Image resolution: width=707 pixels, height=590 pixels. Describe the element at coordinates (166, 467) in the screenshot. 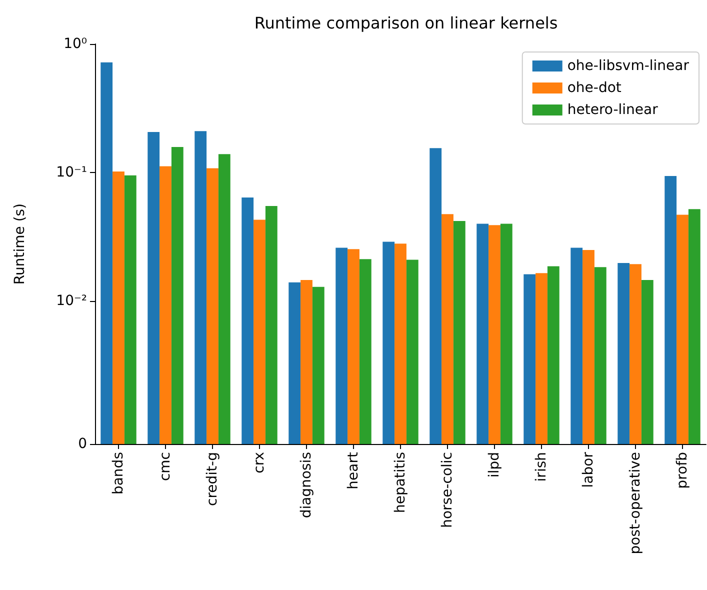

I see `x-tick-label: cmc` at that location.